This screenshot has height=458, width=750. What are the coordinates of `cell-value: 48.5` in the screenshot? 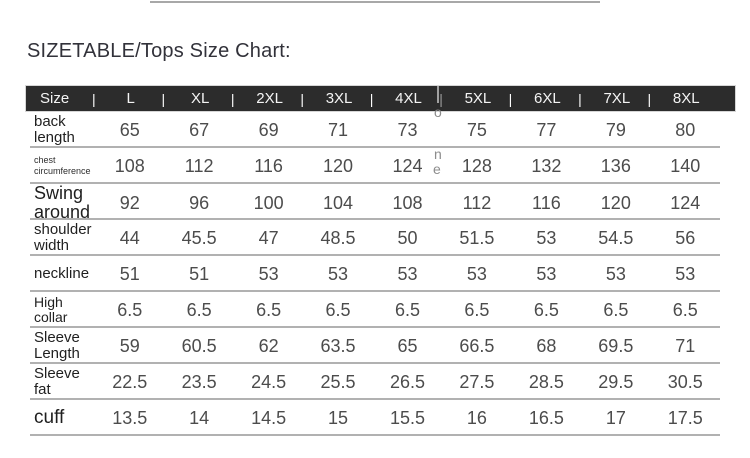 It's located at (338, 237).